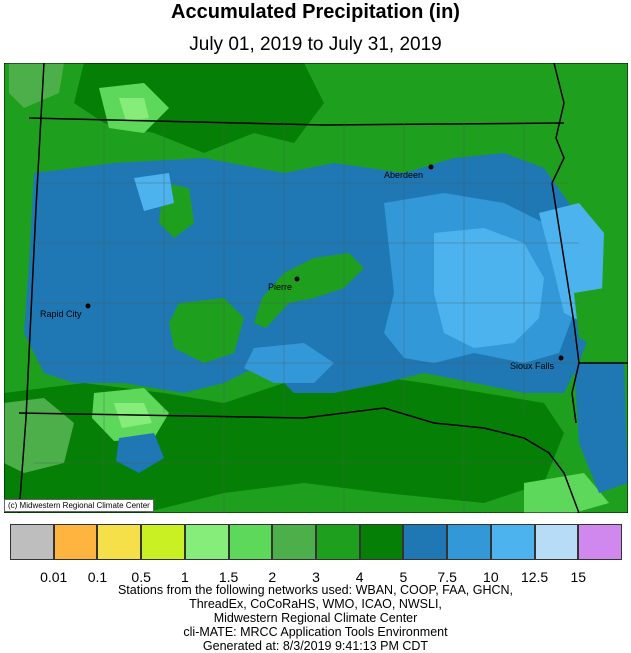 The width and height of the screenshot is (631, 653). What do you see at coordinates (534, 577) in the screenshot?
I see `legend-tick-label: 12.5` at bounding box center [534, 577].